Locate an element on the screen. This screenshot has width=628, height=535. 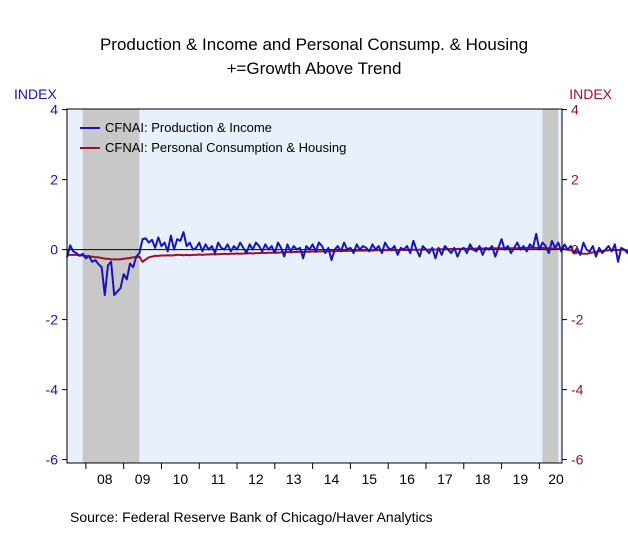
y-tick-label-right: 4 is located at coordinates (575, 110).